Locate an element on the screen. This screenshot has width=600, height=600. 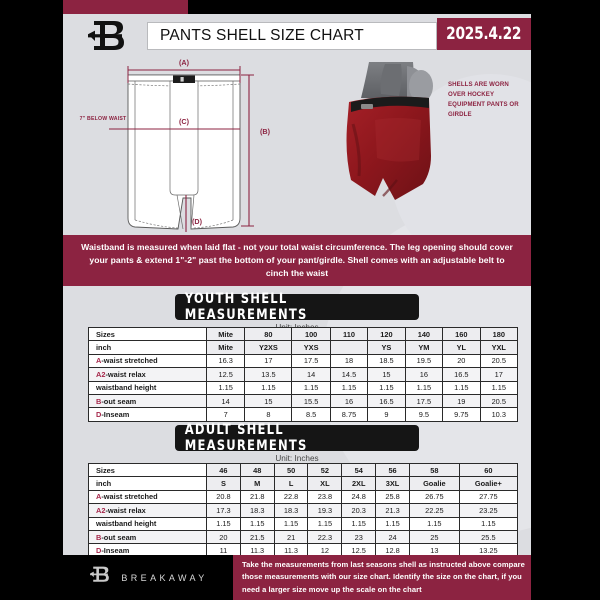
table-cell: 120 is located at coordinates (386, 334).